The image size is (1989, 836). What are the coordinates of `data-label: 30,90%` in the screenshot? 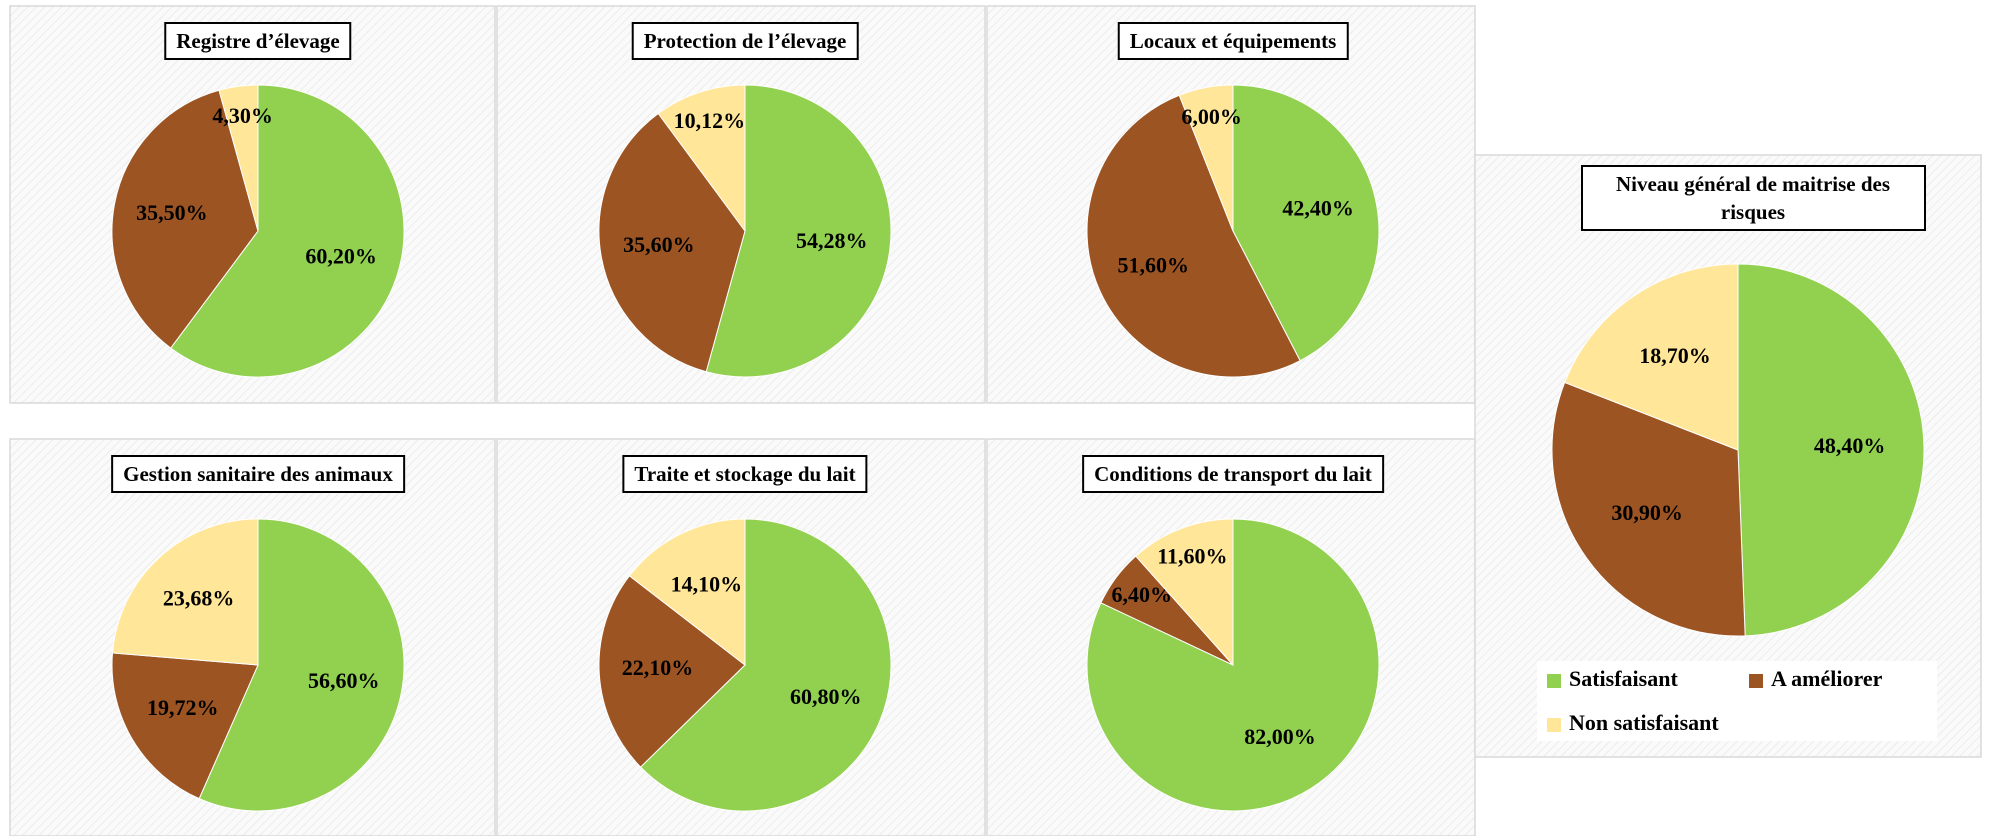 It's located at (1647, 512).